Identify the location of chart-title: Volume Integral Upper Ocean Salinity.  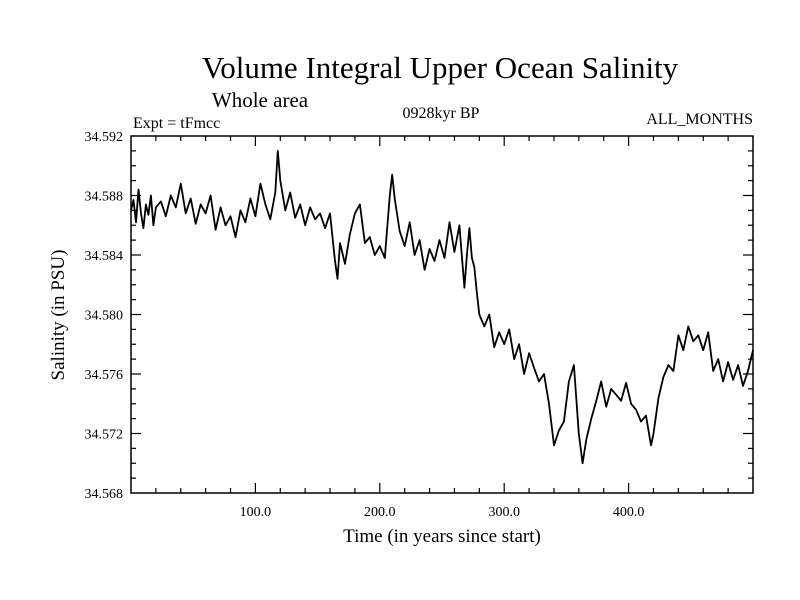
(440, 67).